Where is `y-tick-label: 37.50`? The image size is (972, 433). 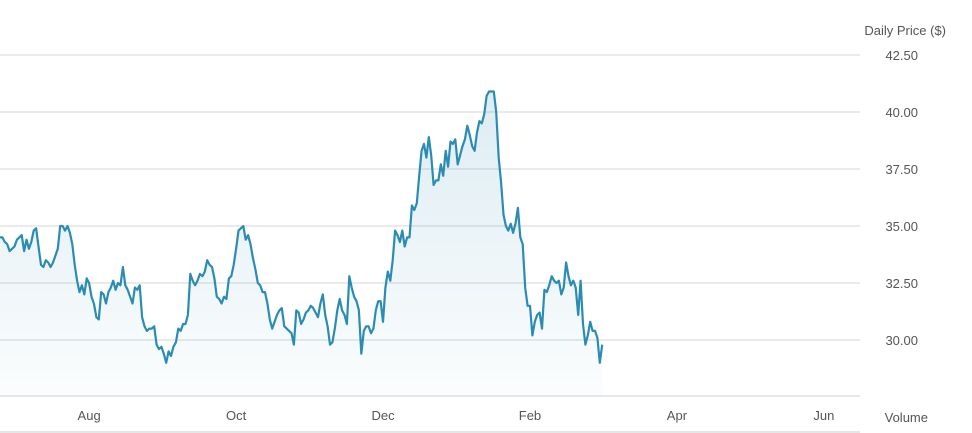 y-tick-label: 37.50 is located at coordinates (901, 169).